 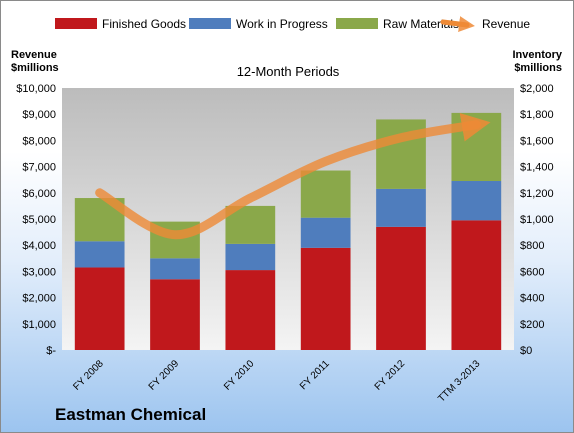 I want to click on right-axis-title-line2: $millions, so click(x=538, y=68).